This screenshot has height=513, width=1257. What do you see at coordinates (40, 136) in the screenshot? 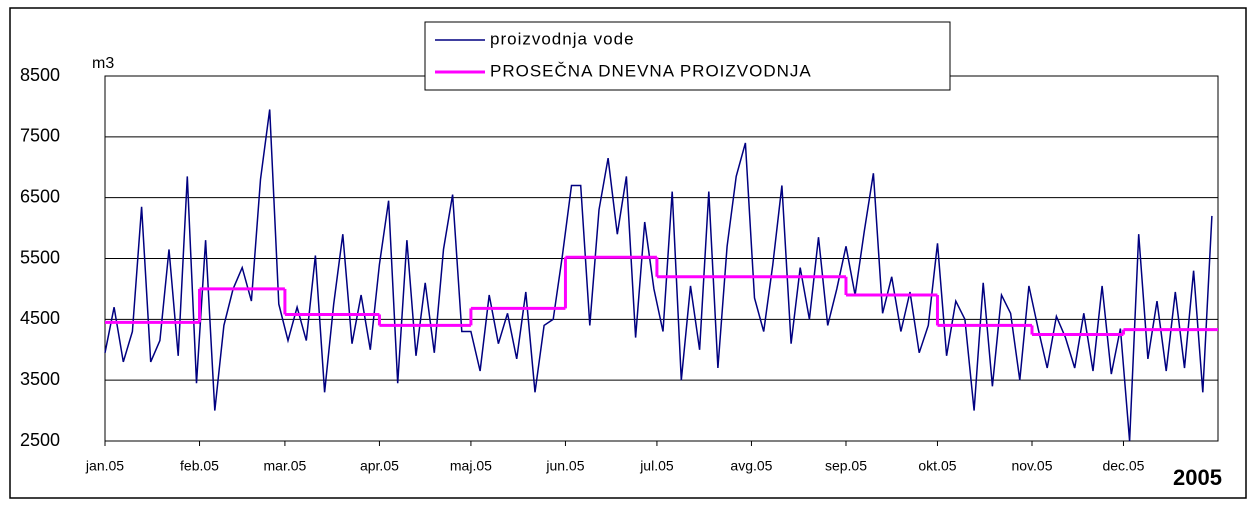
I see `y-tick-label: 7500` at bounding box center [40, 136].